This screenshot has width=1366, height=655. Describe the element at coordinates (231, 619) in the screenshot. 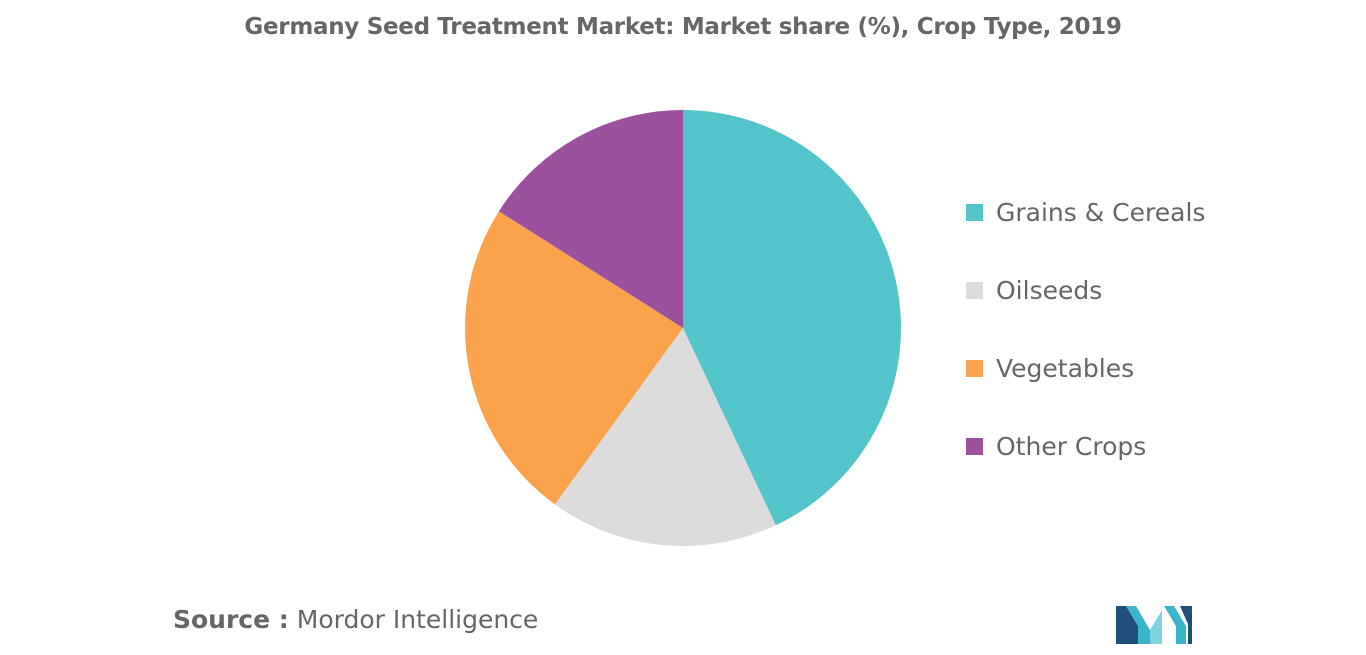

I see `source-prefix: Source :` at that location.